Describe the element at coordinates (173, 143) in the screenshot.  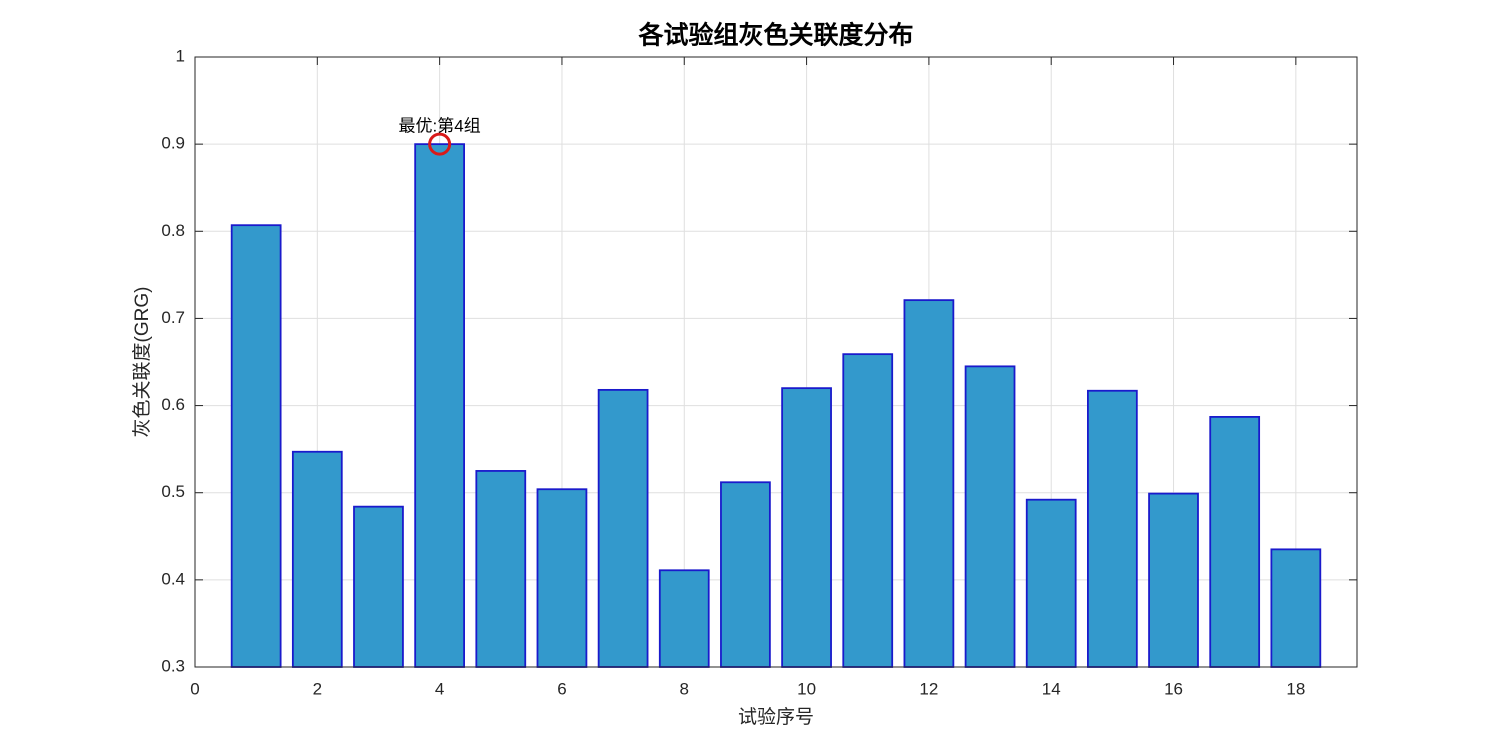
I see `y-tick-label: 0.9` at that location.